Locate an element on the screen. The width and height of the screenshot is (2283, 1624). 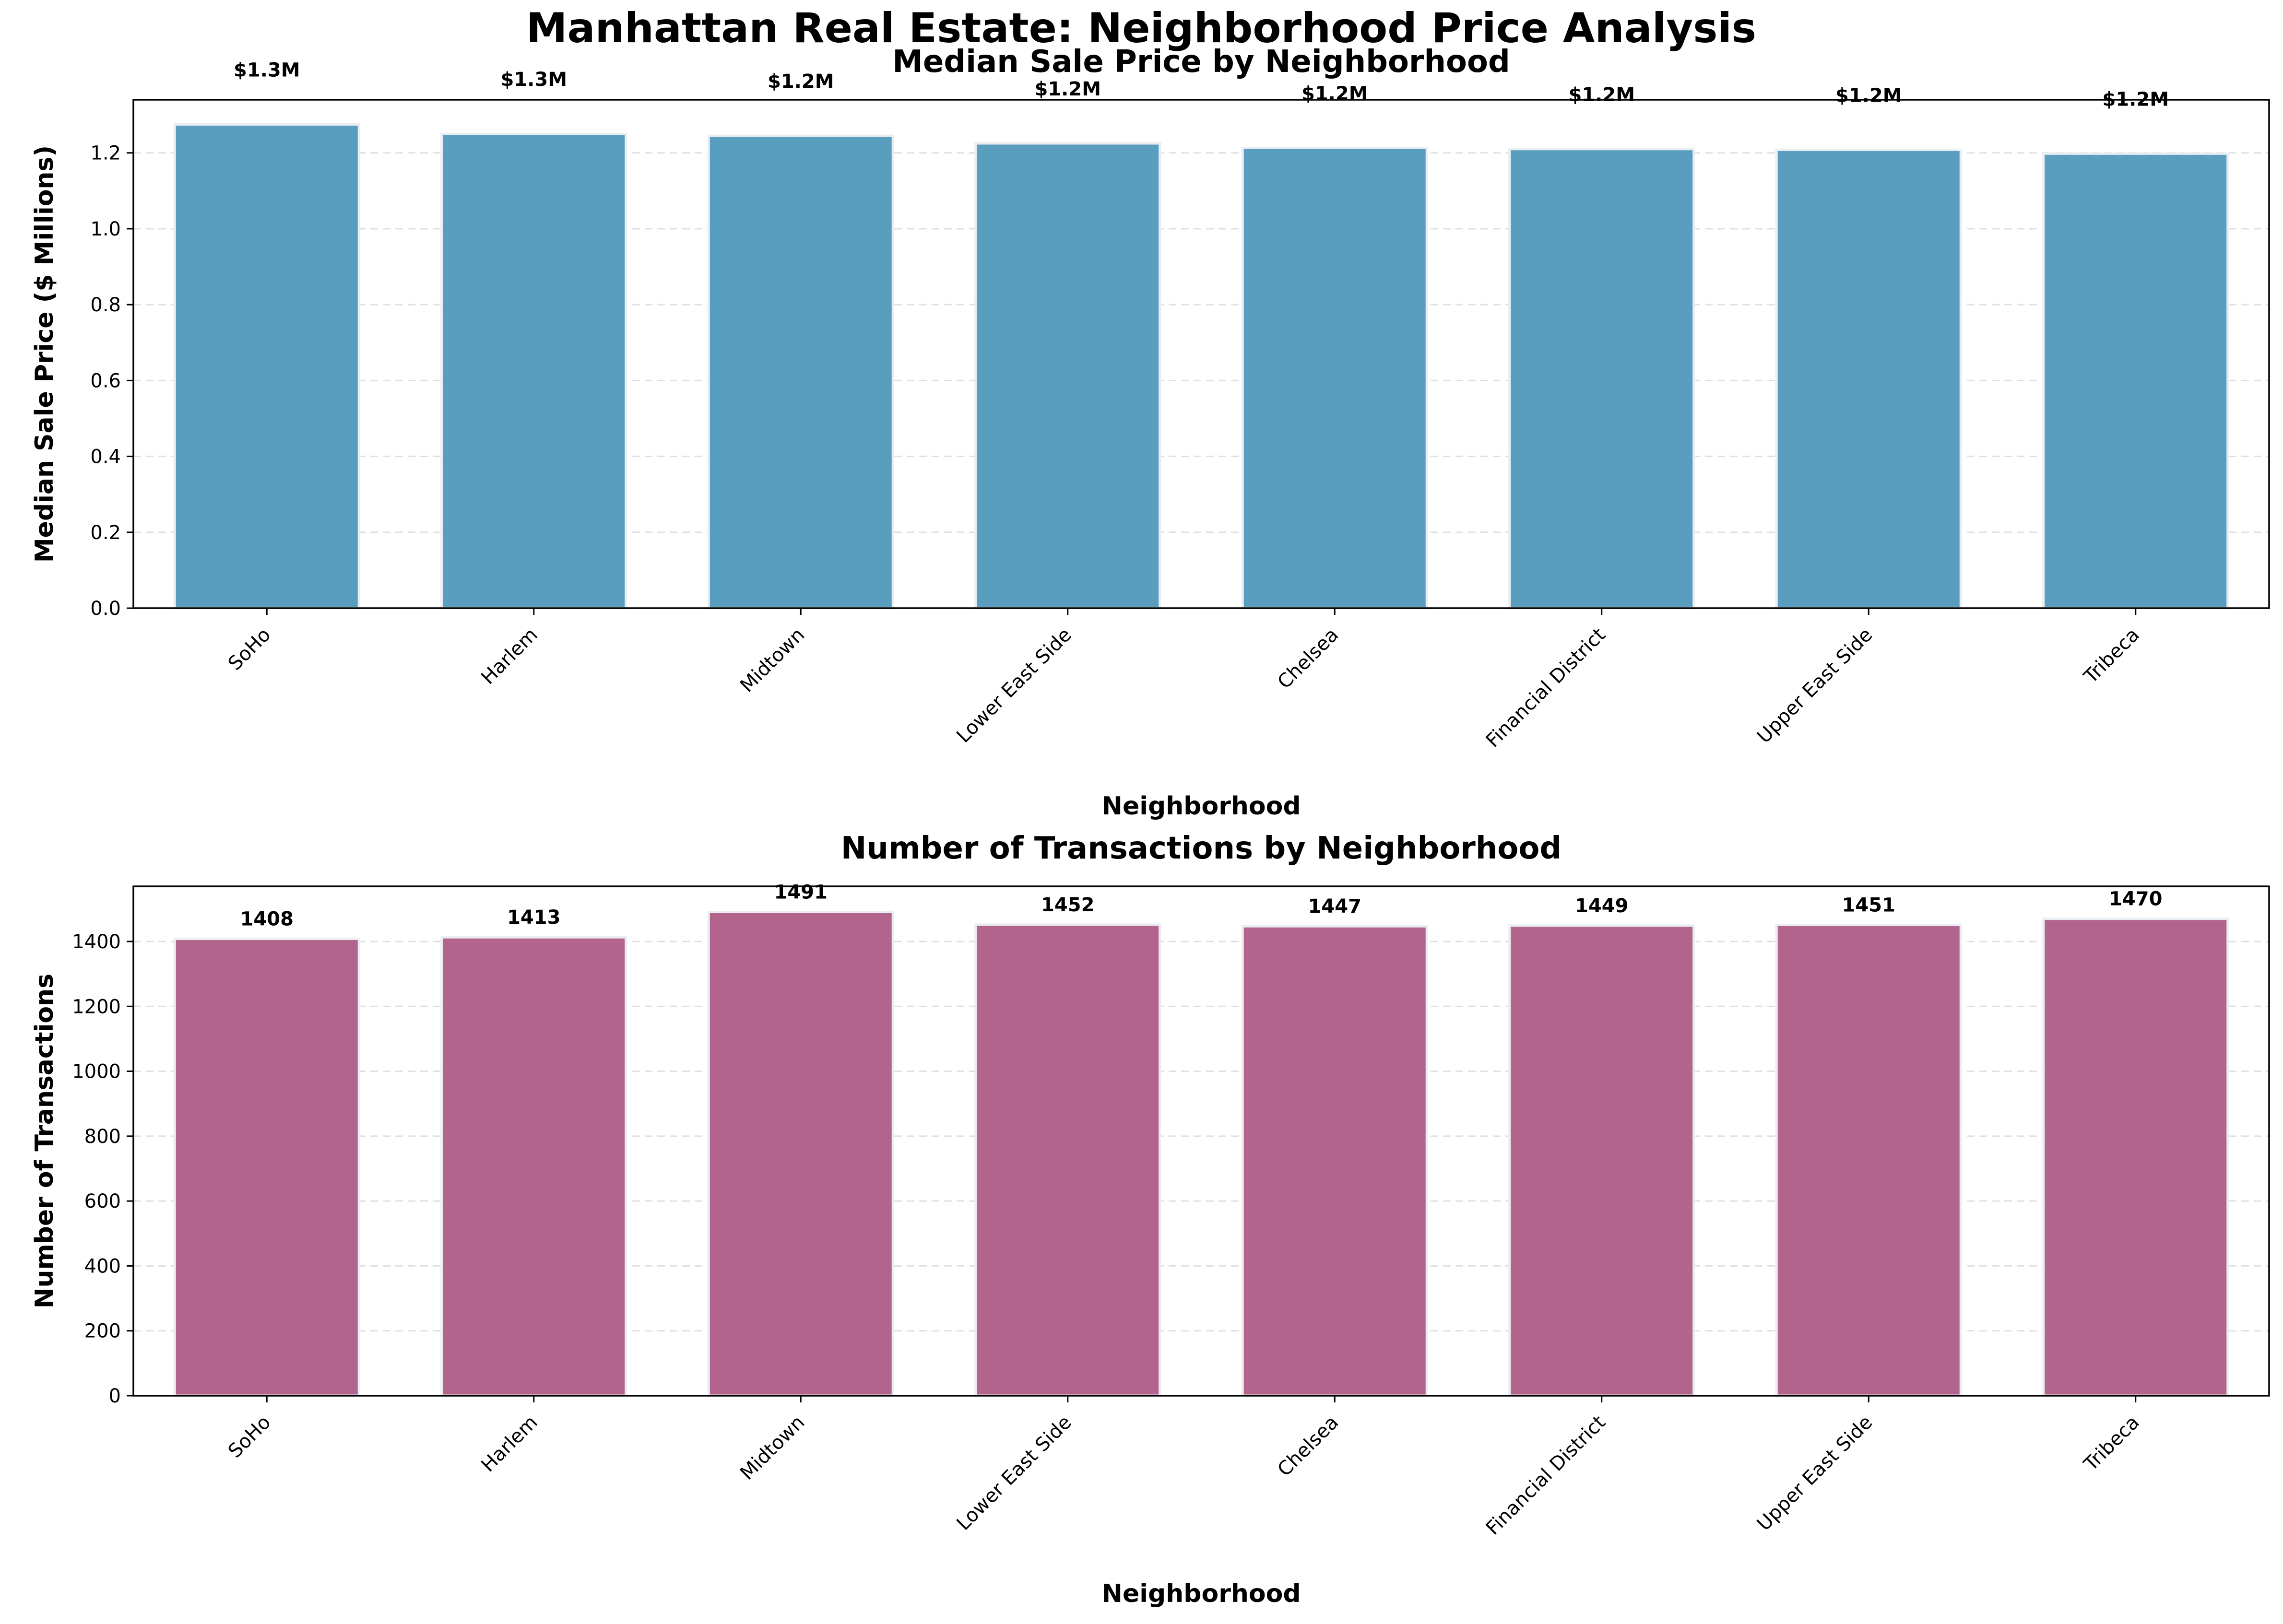
chart-1-xtick-label: Financial District is located at coordinates (1546, 688).